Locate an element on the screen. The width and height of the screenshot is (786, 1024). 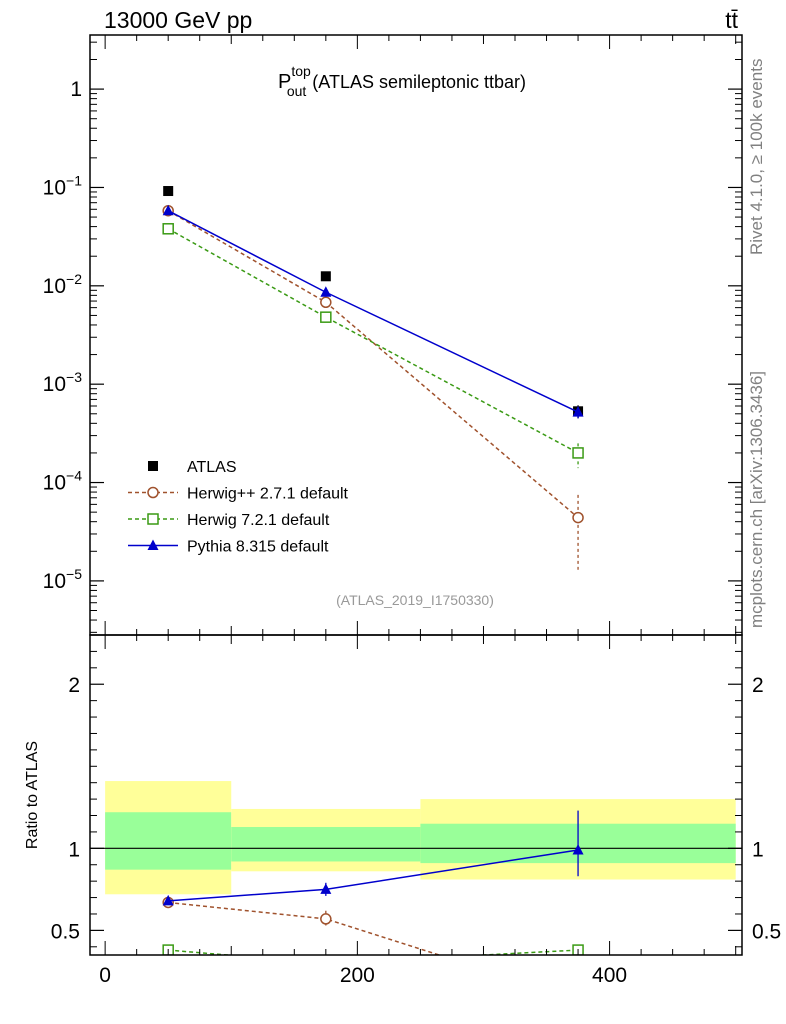
main-y-tick-base: 1 is located at coordinates (76, 89).